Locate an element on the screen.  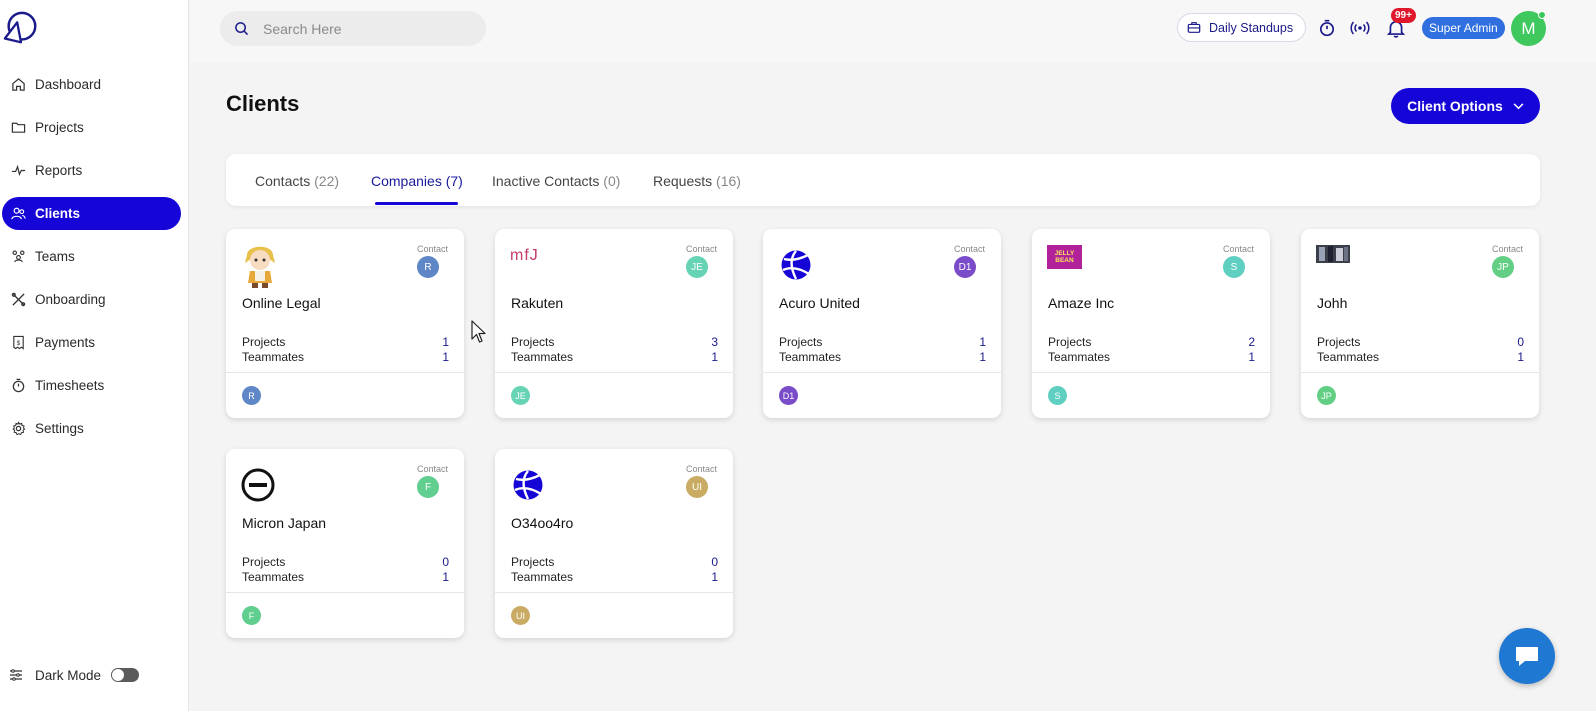
client-options-button: Client Options is located at coordinates (1465, 106).